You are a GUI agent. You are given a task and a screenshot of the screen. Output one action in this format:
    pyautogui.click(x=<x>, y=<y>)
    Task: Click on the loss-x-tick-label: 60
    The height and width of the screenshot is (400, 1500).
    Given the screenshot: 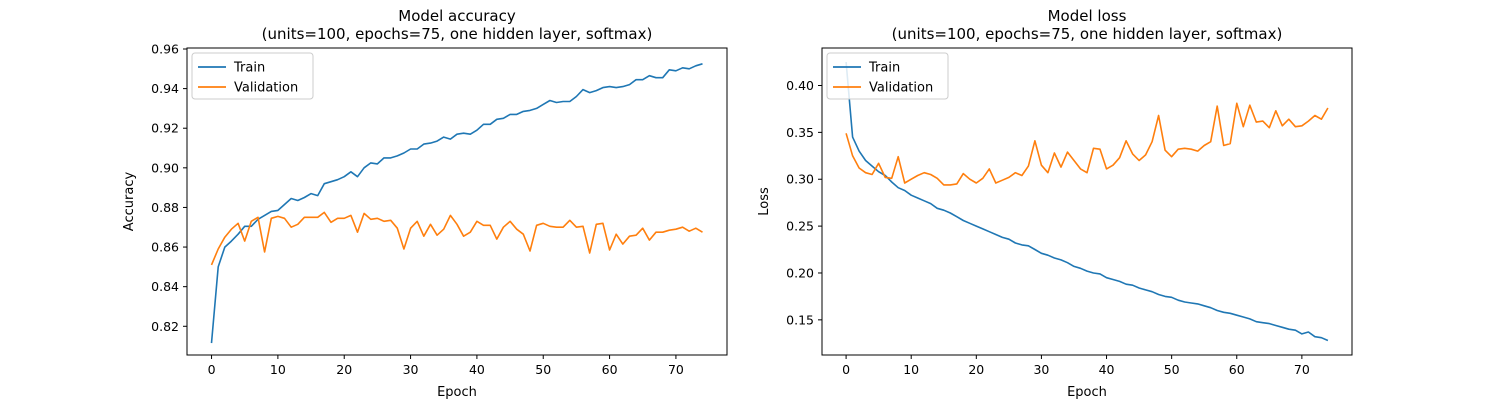 What is the action you would take?
    pyautogui.click(x=1237, y=369)
    